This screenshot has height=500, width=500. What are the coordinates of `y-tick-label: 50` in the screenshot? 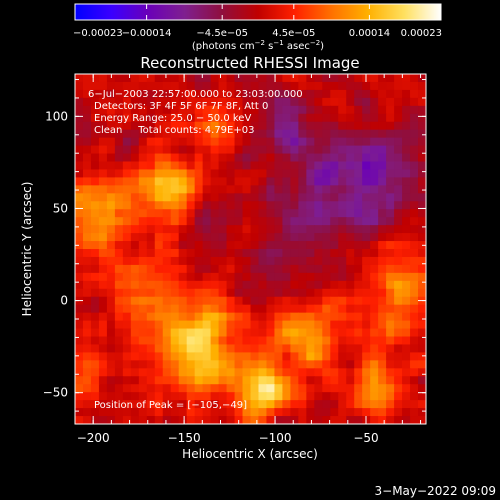 It's located at (60, 208).